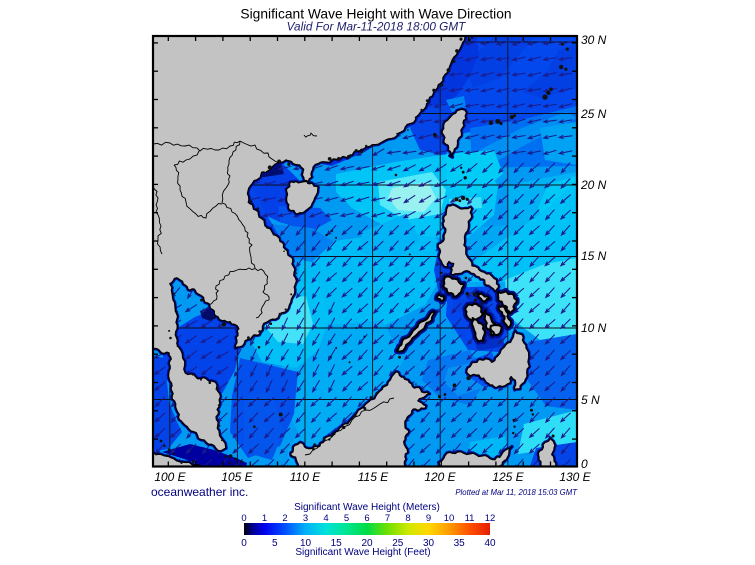 This screenshot has height=565, width=755. I want to click on svg-text: 115 E, so click(373, 477).